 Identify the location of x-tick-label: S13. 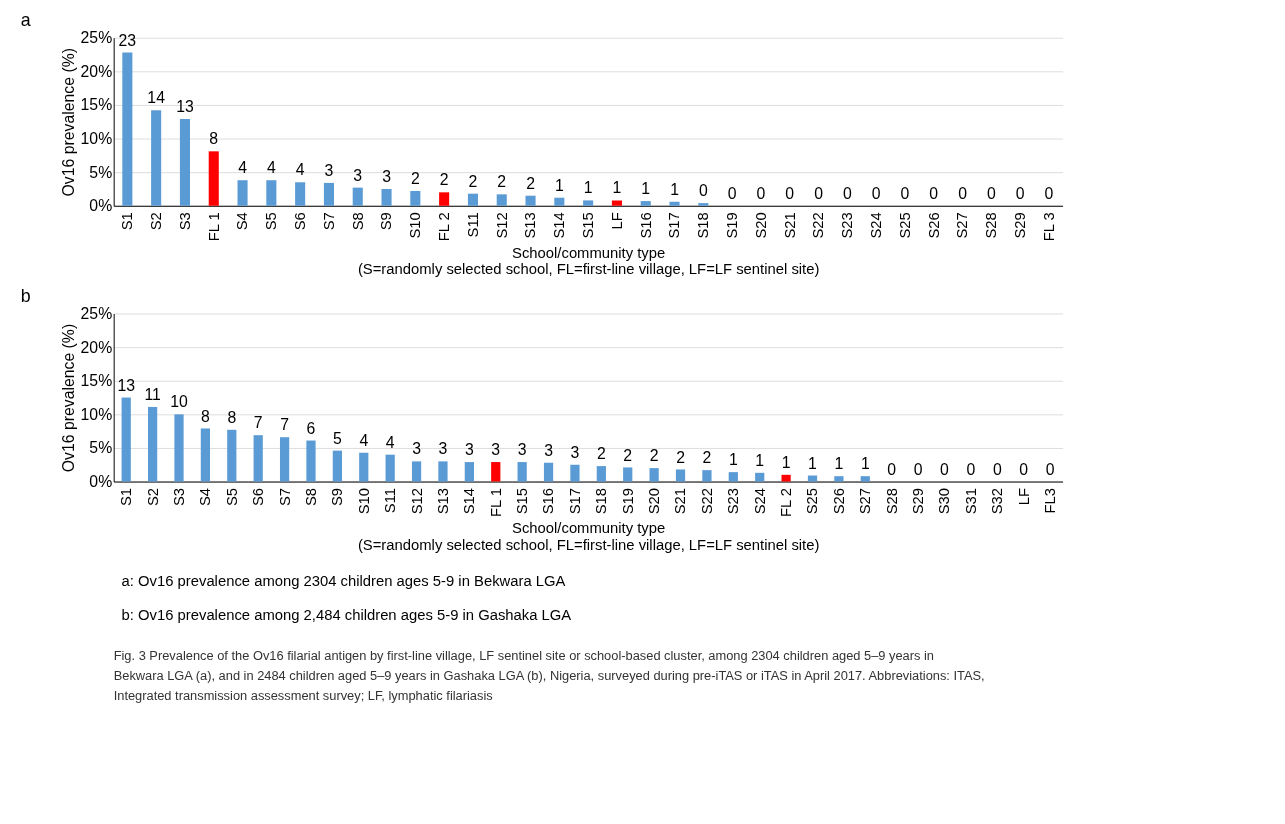
(530, 225).